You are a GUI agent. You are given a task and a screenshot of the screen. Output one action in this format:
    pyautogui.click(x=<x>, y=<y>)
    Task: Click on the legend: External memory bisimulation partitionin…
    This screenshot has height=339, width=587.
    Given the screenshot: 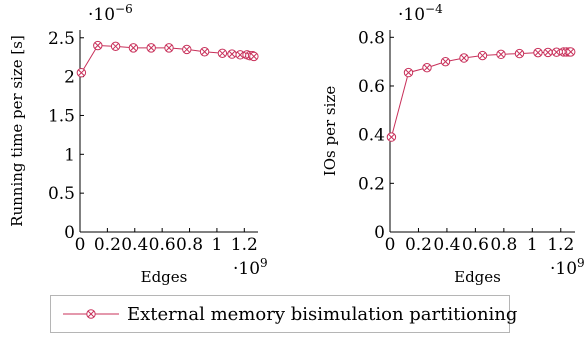 What is the action you would take?
    pyautogui.click(x=283, y=314)
    